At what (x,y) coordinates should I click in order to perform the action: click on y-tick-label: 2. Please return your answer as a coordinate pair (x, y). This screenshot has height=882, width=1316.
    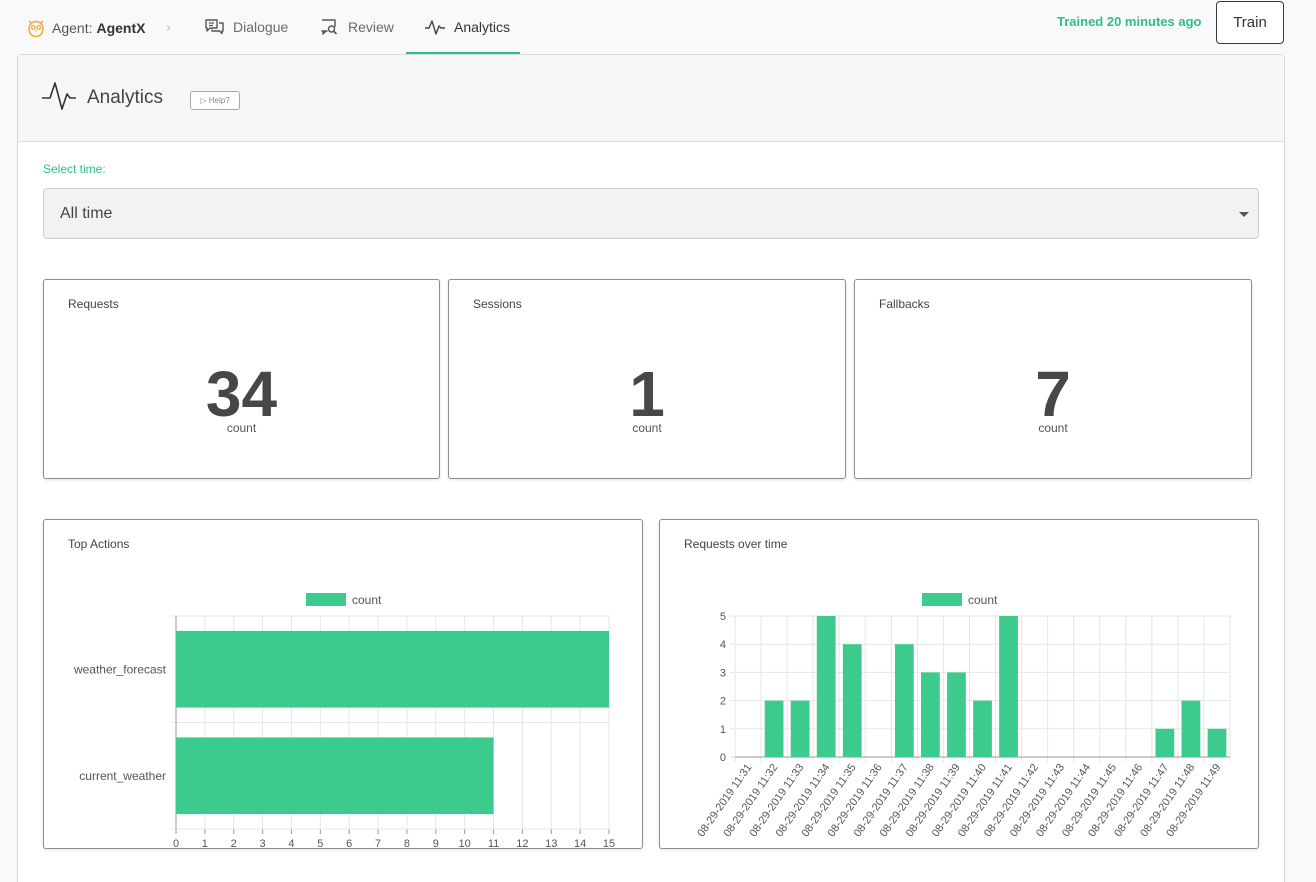
    Looking at the image, I should click on (723, 702).